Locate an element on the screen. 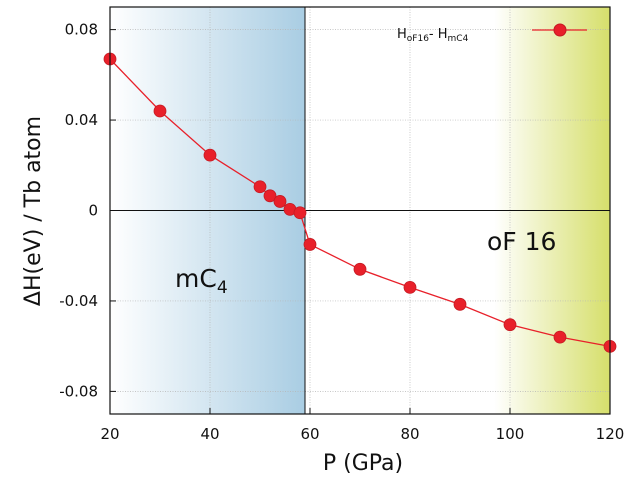  x-tick-label: 40 is located at coordinates (209, 434).